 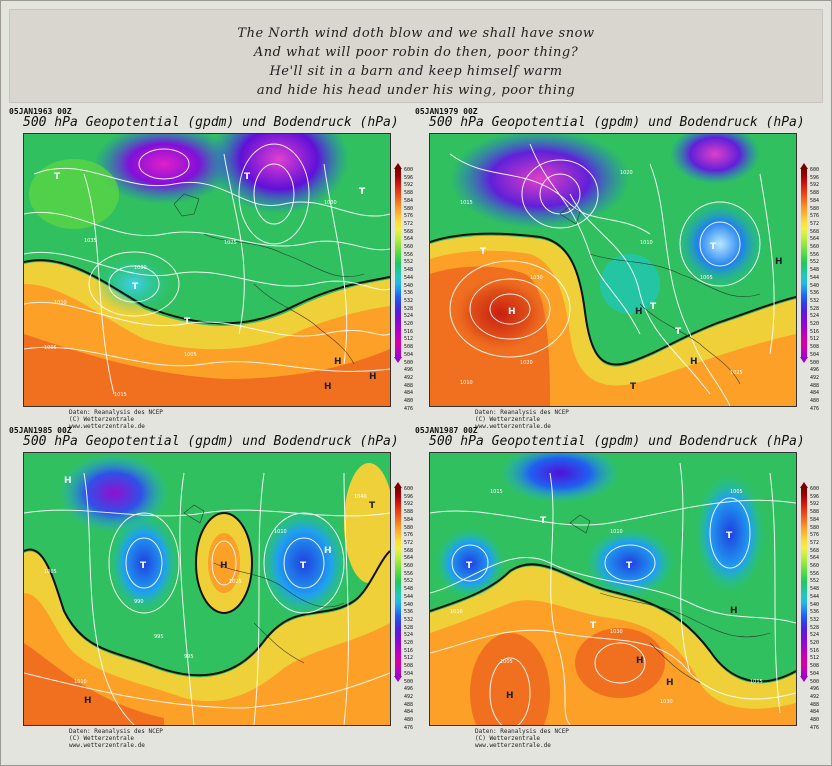 What do you see at coordinates (102, 738) in the screenshot?
I see `credit-line: (C) Wetterzentrale` at bounding box center [102, 738].